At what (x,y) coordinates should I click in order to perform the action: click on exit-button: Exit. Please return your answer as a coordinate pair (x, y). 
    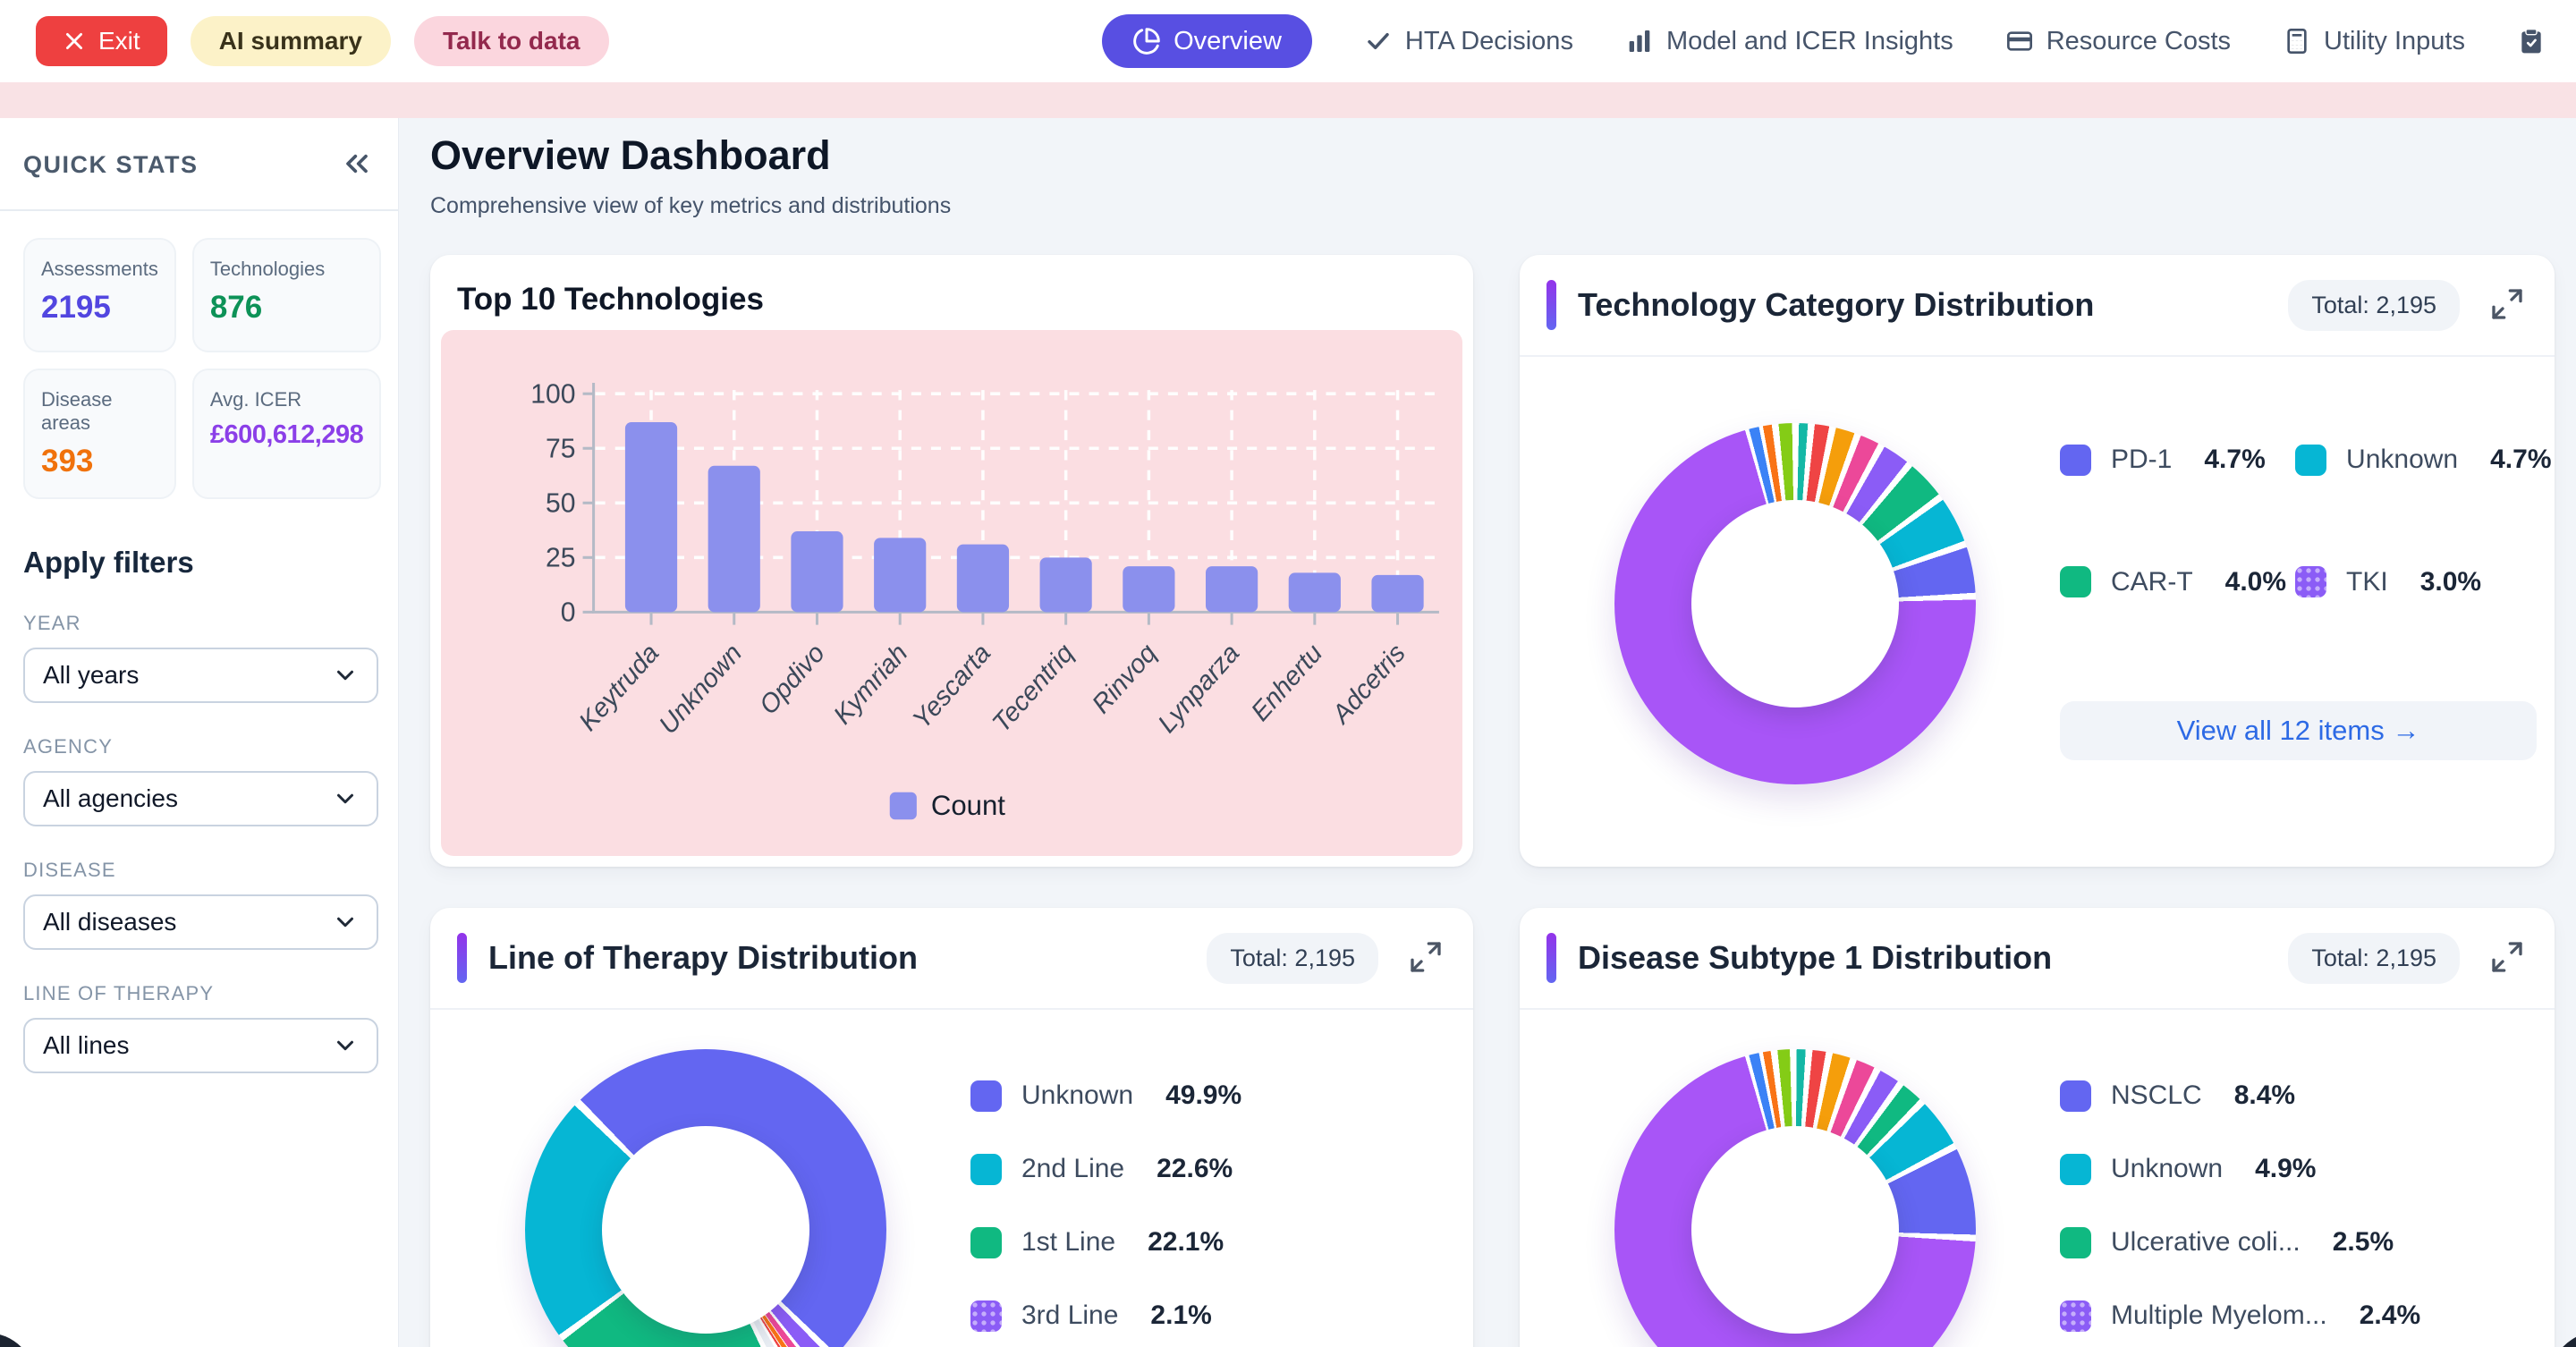
    Looking at the image, I should click on (101, 41).